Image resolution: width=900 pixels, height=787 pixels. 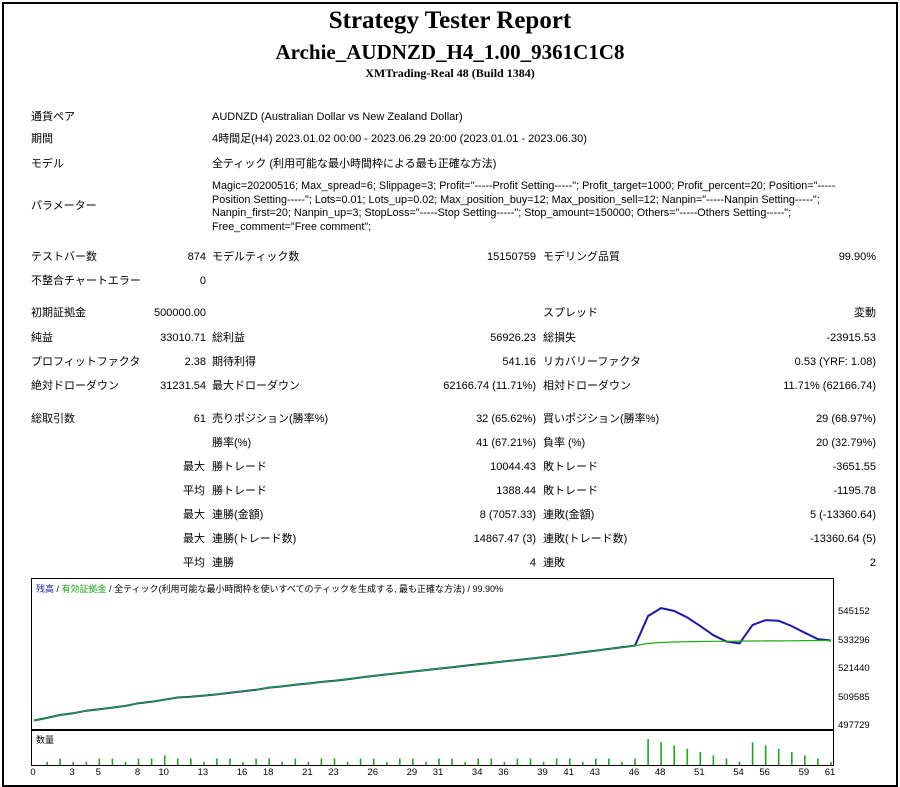 I want to click on expected-label: 期待利得, so click(x=234, y=362).